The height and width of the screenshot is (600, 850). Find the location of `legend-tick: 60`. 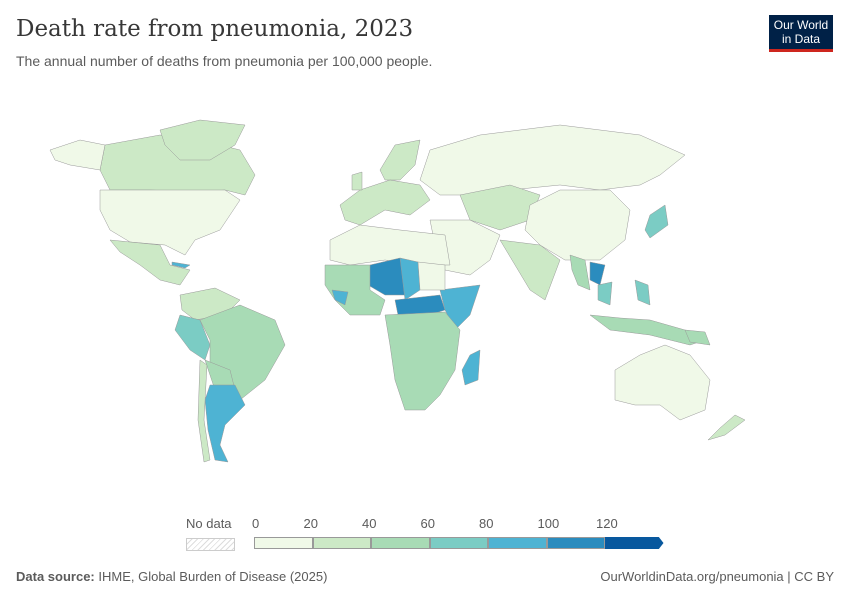

legend-tick: 60 is located at coordinates (427, 523).